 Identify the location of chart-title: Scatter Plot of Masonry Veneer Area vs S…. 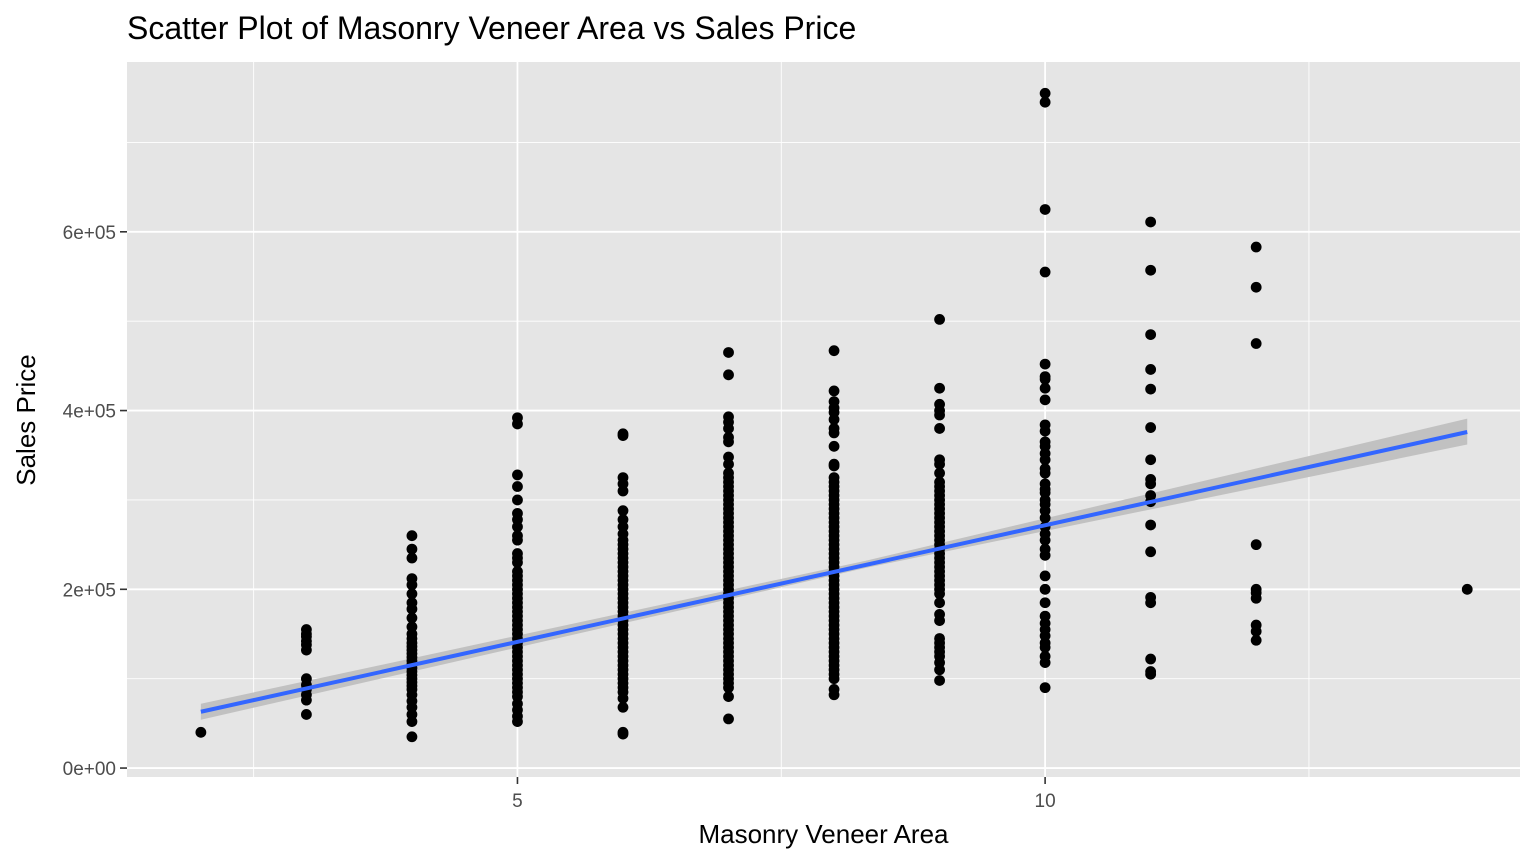
(491, 28).